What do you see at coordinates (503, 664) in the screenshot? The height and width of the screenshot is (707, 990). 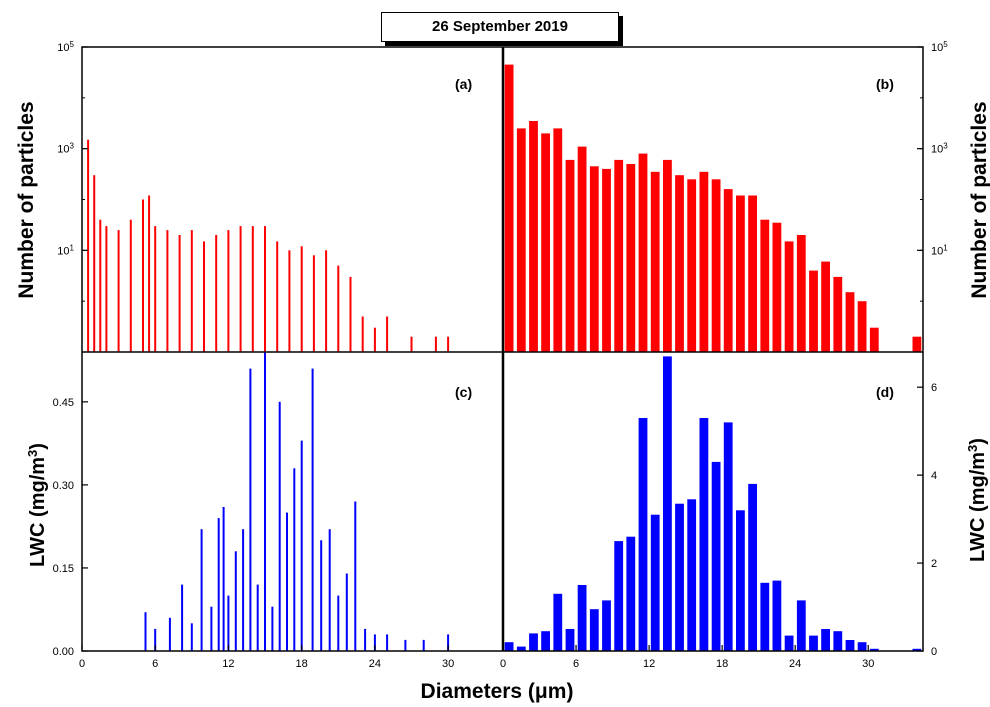 I see `xtick-label-d-0: 0` at bounding box center [503, 664].